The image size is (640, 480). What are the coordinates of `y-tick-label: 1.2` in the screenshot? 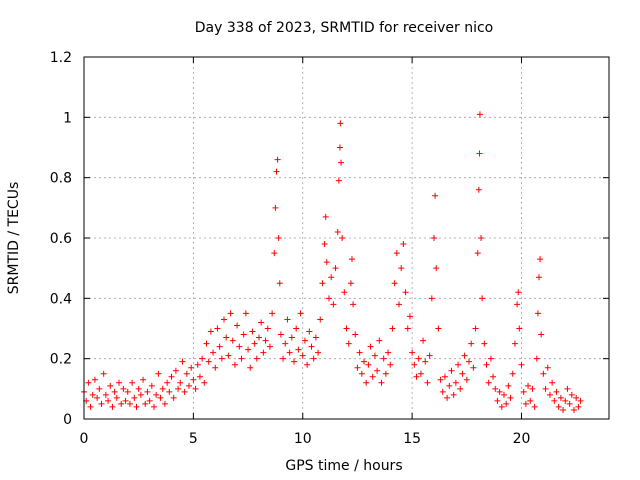 It's located at (61, 58).